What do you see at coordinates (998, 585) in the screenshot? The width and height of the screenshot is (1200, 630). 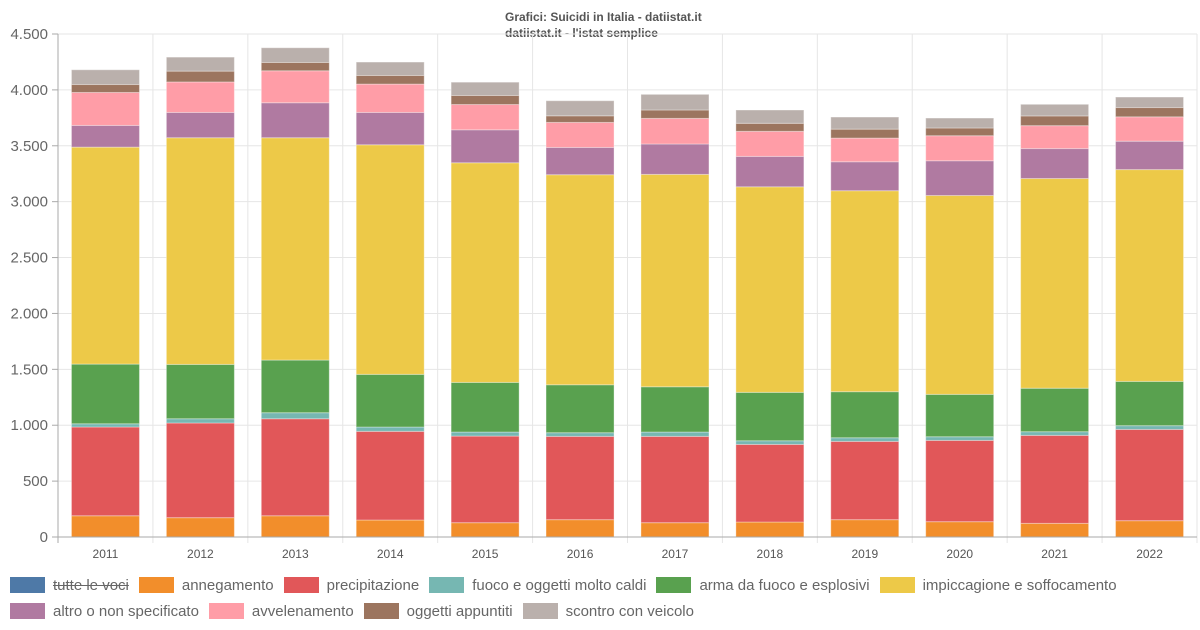 I see `legend-item: impiccagione e soffocamento` at bounding box center [998, 585].